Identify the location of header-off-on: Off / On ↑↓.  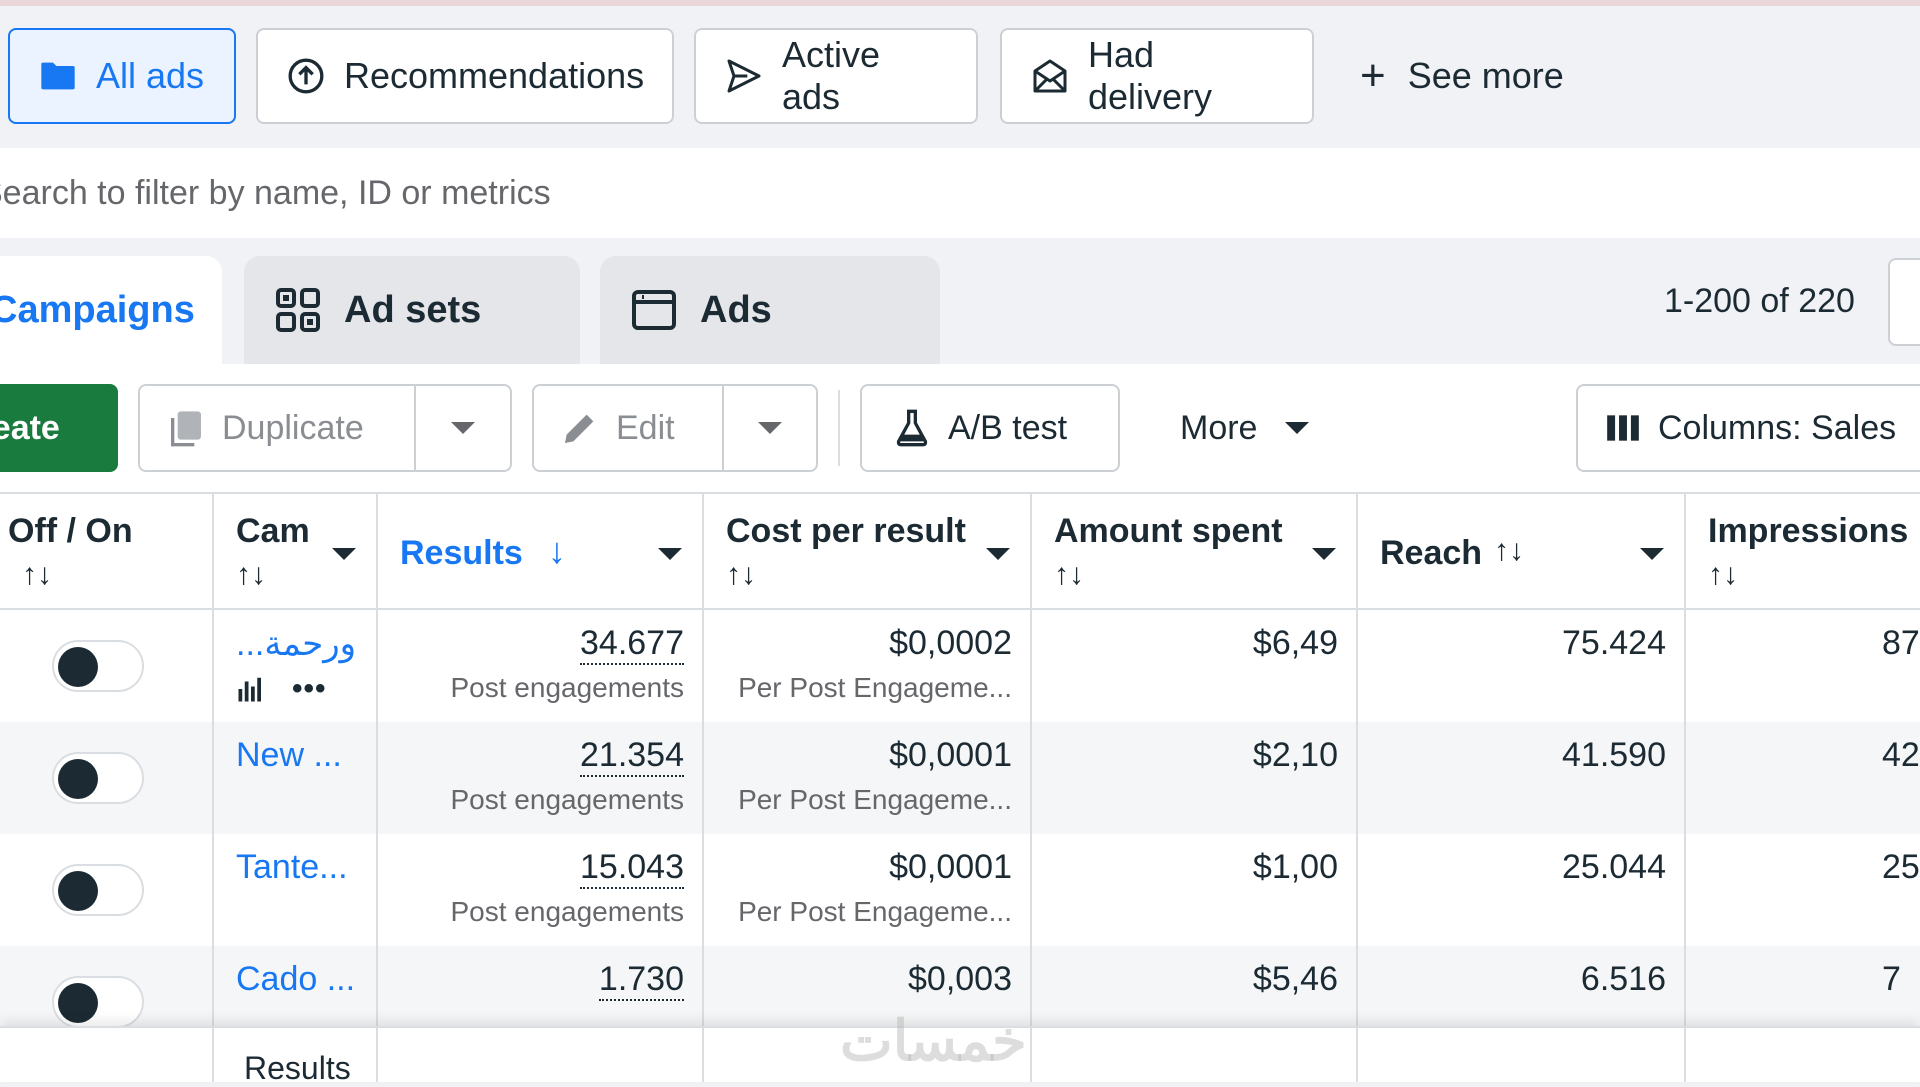
(107, 552).